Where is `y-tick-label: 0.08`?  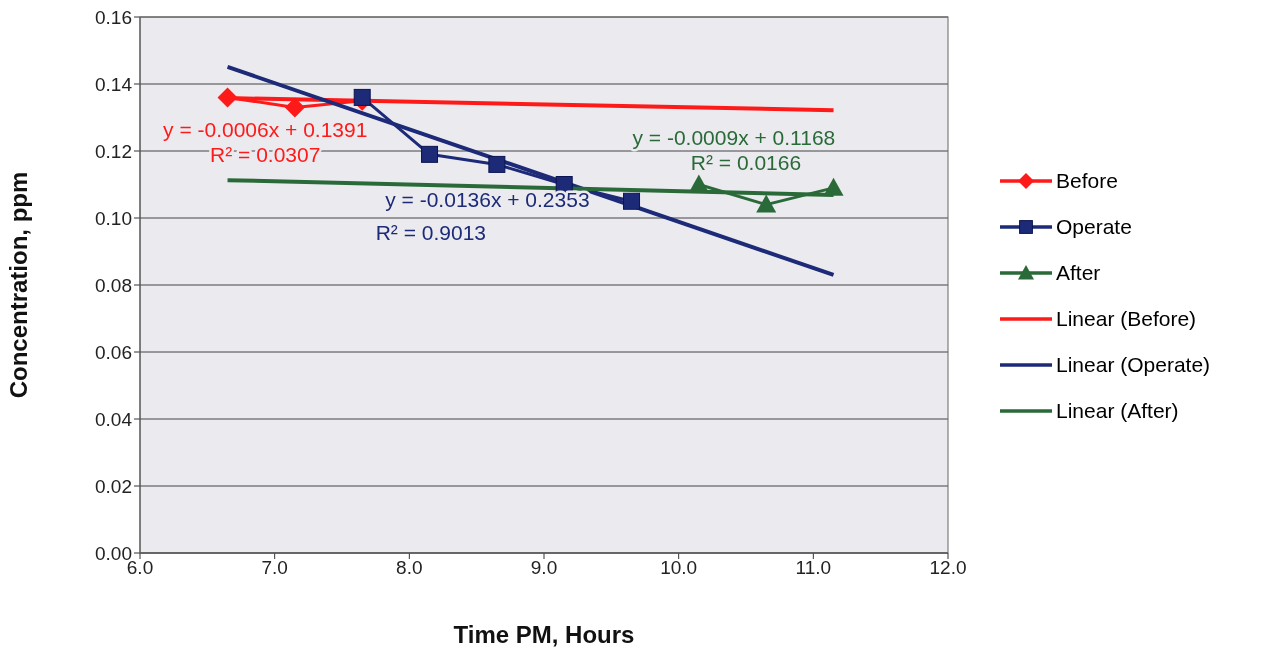
y-tick-label: 0.08 is located at coordinates (113, 285).